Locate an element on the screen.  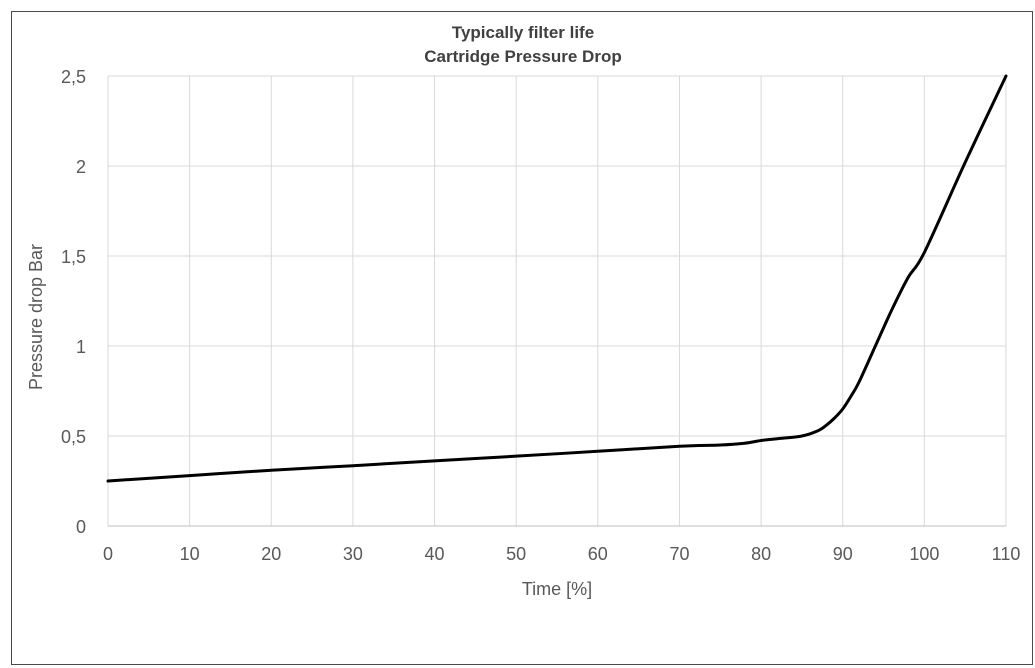
chart-subtitle: Cartridge Pressure Drop is located at coordinates (522, 56).